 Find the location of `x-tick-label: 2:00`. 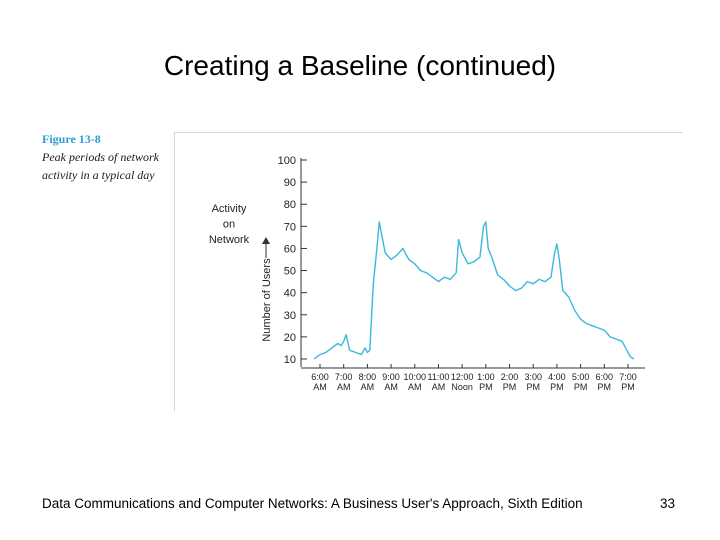

x-tick-label: 2:00 is located at coordinates (510, 377).